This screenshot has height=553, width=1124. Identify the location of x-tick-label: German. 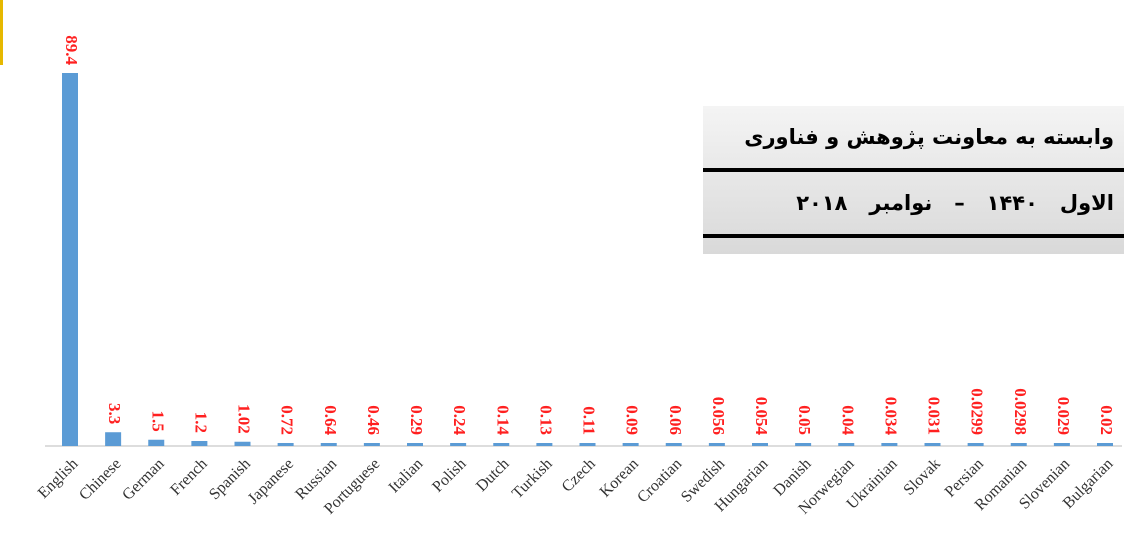
(143, 479).